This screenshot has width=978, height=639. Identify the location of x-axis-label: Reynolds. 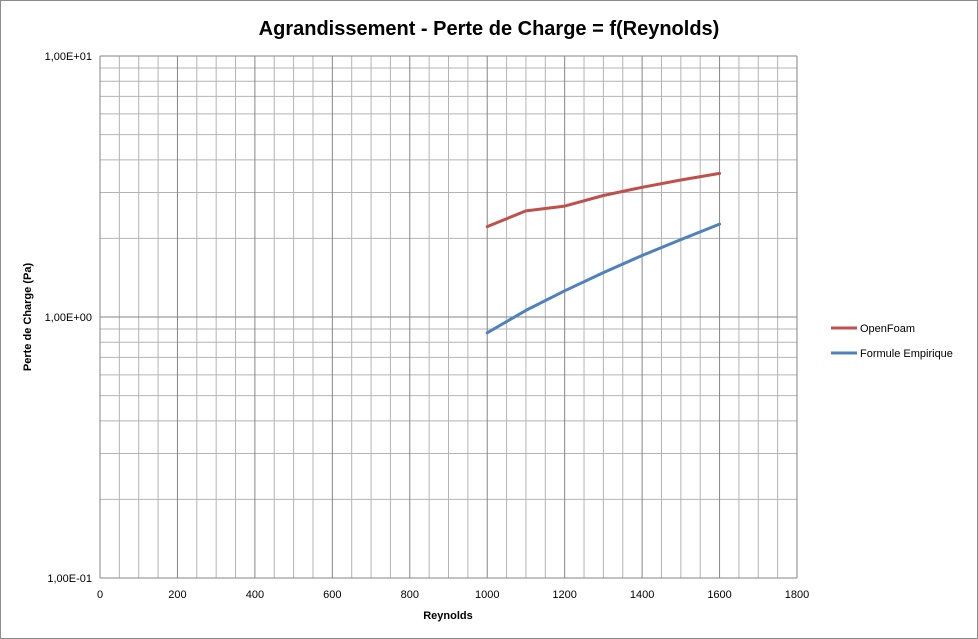
(448, 616).